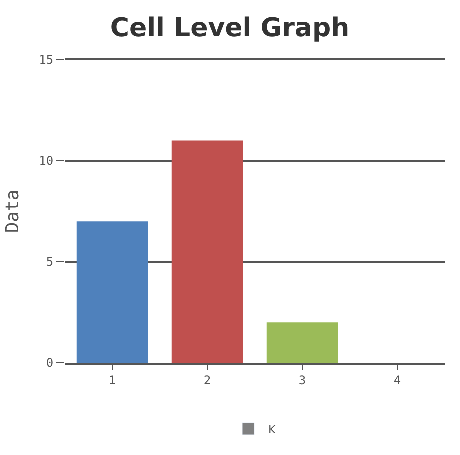  What do you see at coordinates (208, 380) in the screenshot?
I see `x-tick-label: 2` at bounding box center [208, 380].